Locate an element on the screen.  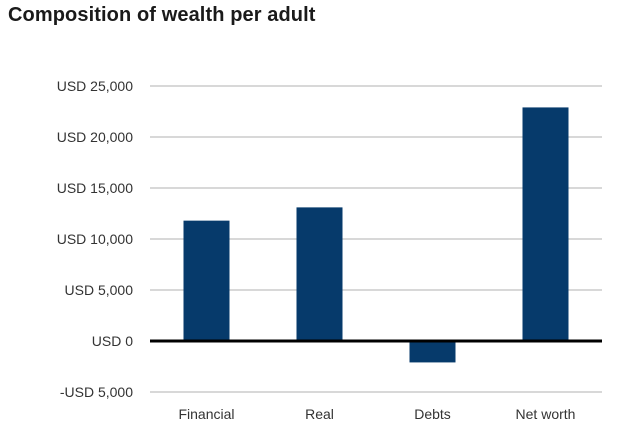
y-tick-label: USD 25,000 is located at coordinates (95, 86).